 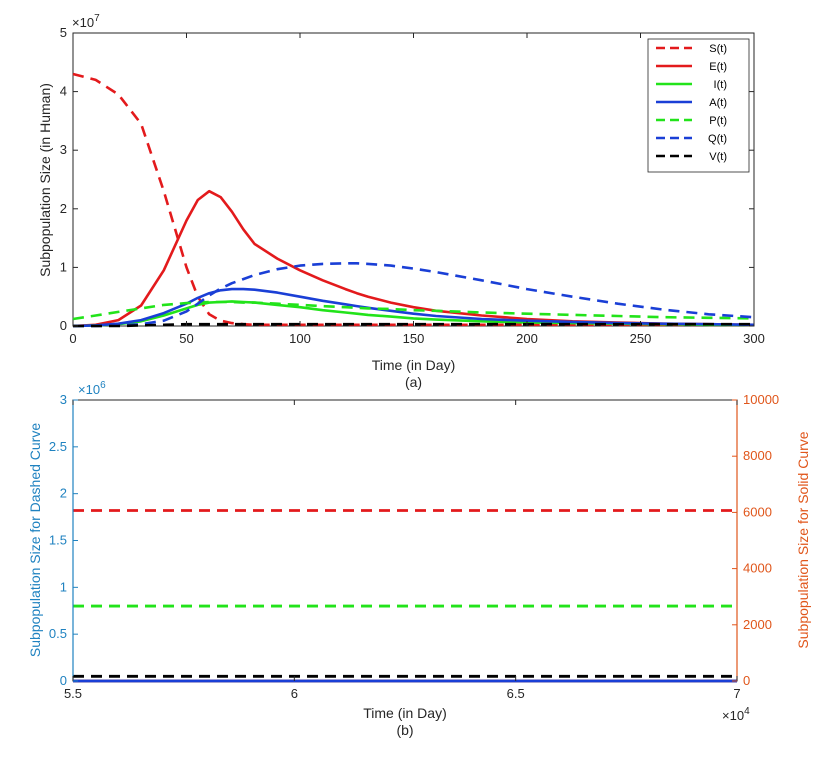 What do you see at coordinates (718, 157) in the screenshot?
I see `legend-label: V(t)` at bounding box center [718, 157].